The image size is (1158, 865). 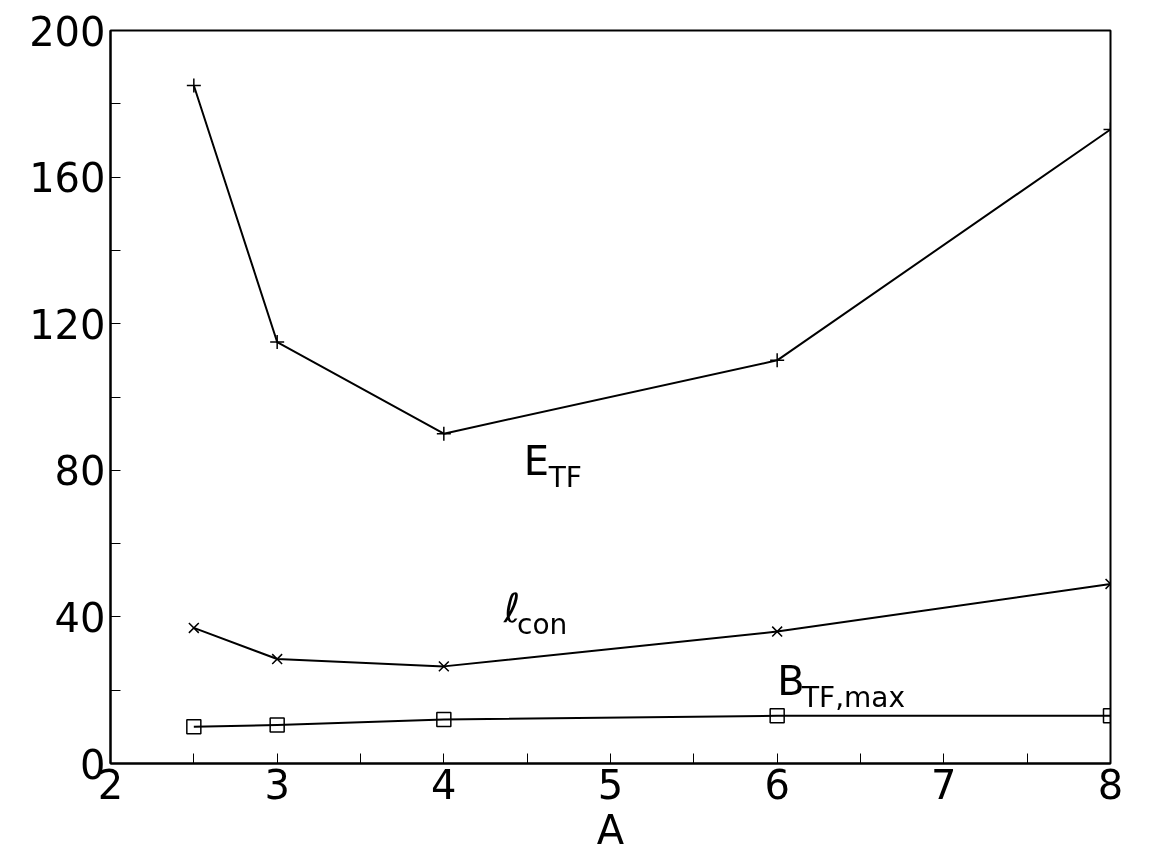 What do you see at coordinates (80, 617) in the screenshot?
I see `y-tick-label: 40` at bounding box center [80, 617].